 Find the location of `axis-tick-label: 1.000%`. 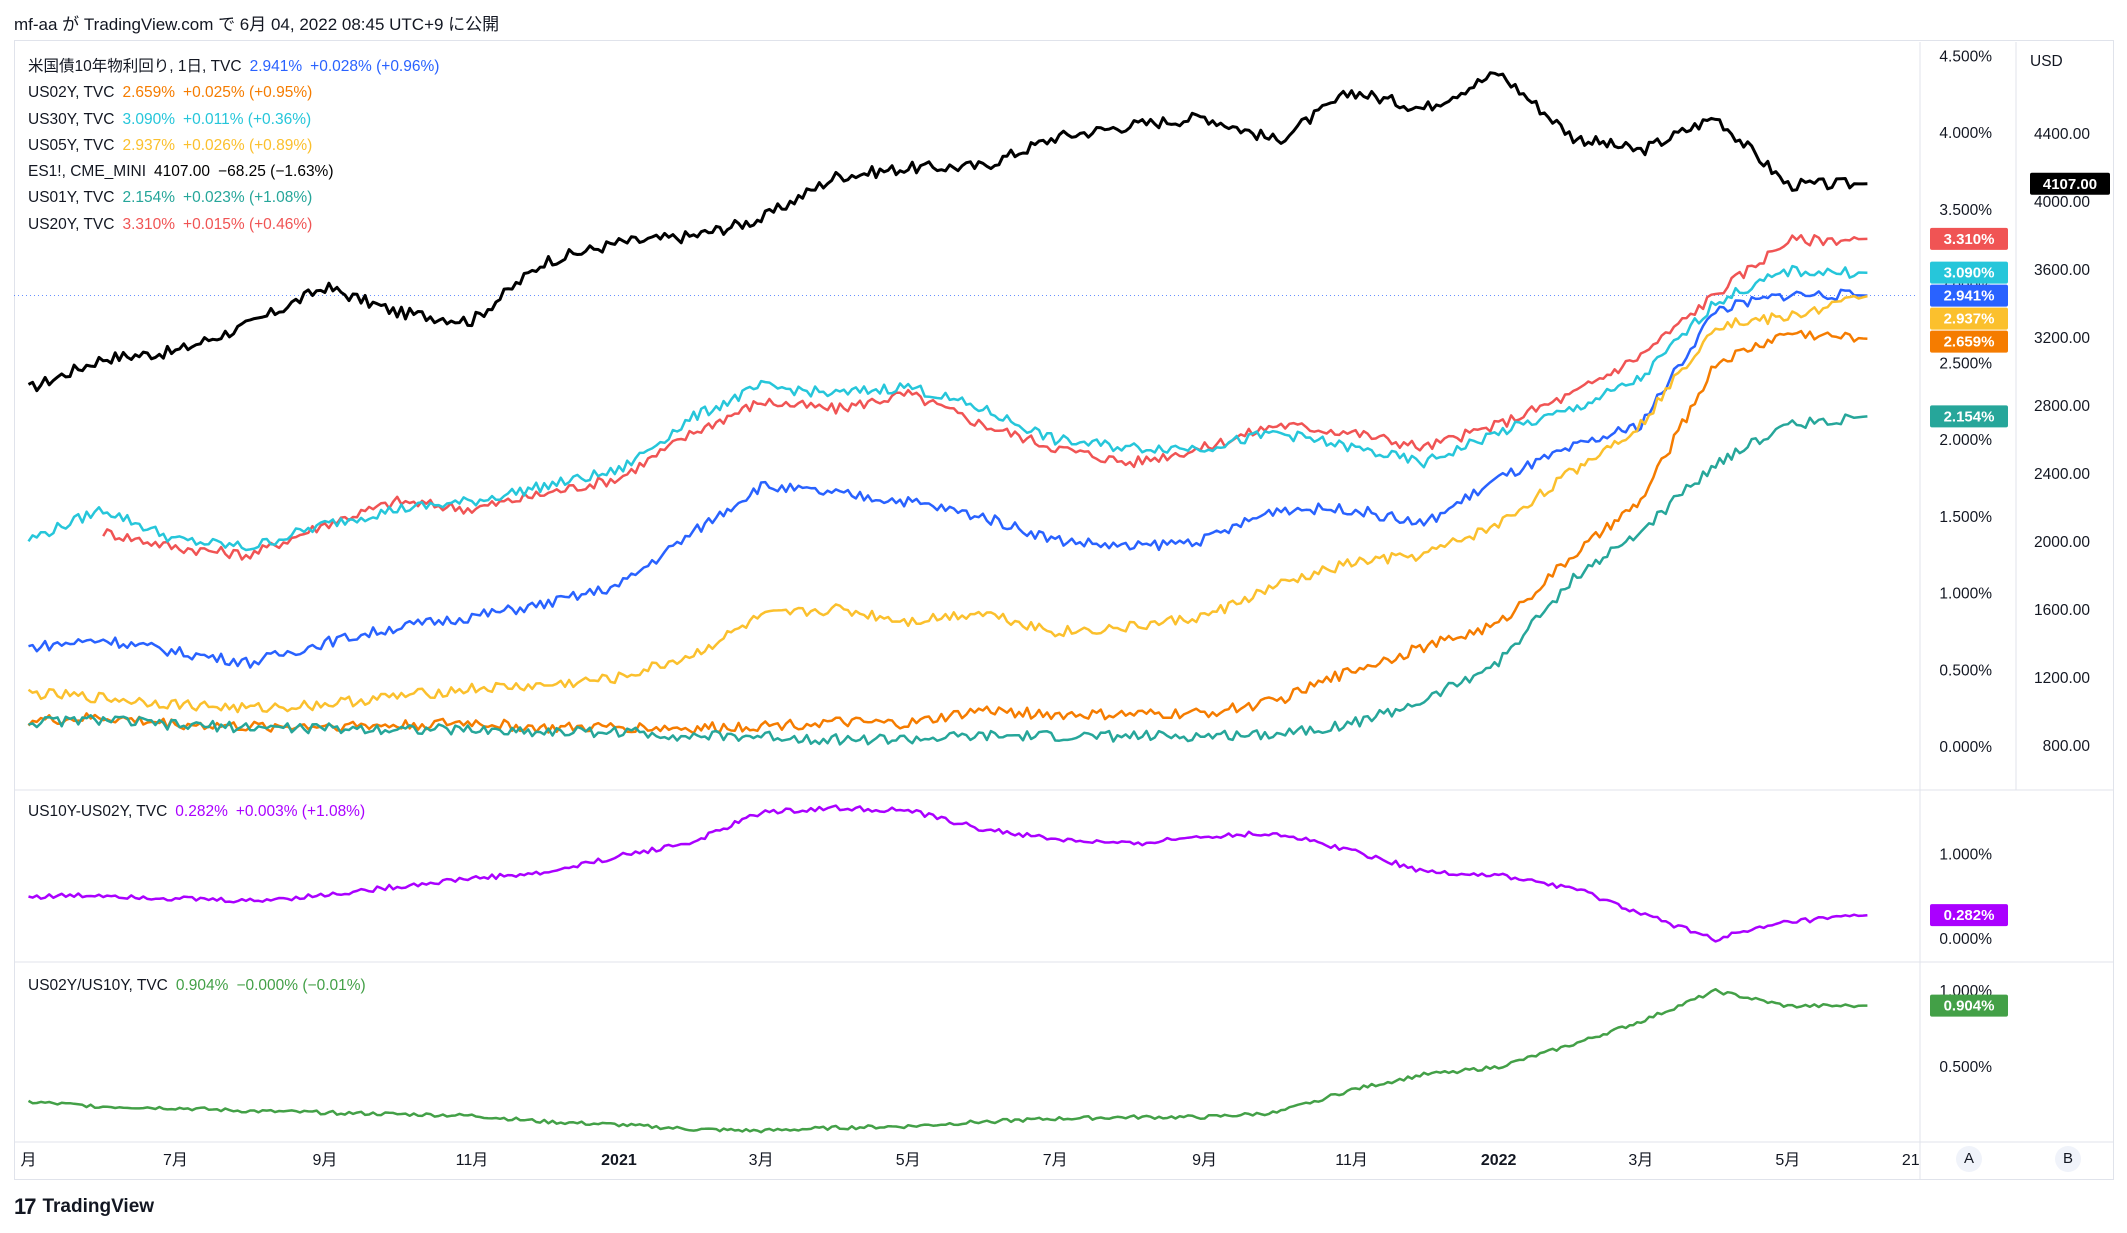

axis-tick-label: 1.000% is located at coordinates (1965, 594).